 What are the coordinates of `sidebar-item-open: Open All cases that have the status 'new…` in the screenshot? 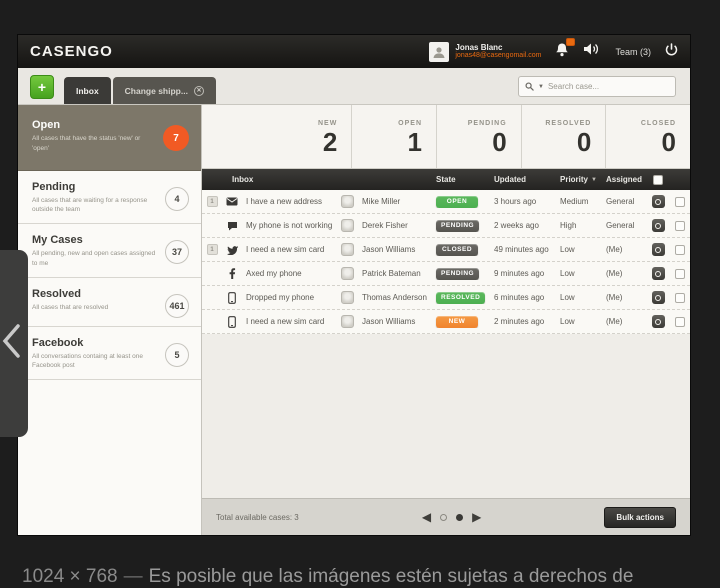 It's located at (109, 138).